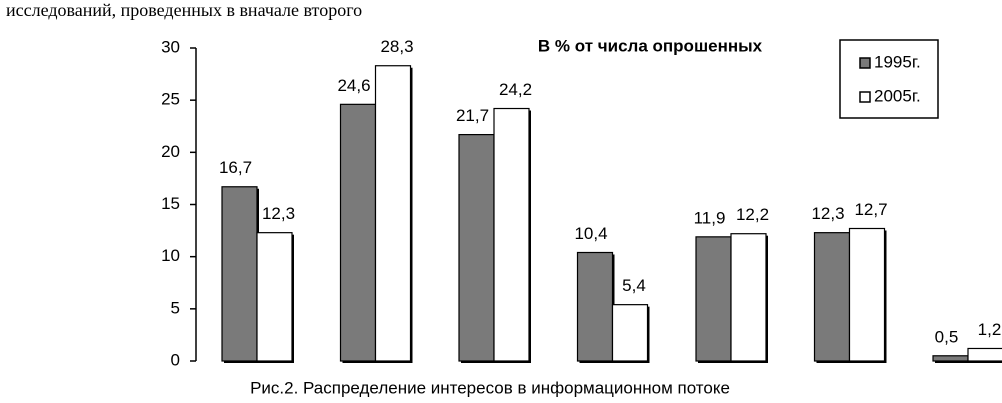 The width and height of the screenshot is (1002, 403). What do you see at coordinates (897, 61) in the screenshot?
I see `legend-label: 1995г.` at bounding box center [897, 61].